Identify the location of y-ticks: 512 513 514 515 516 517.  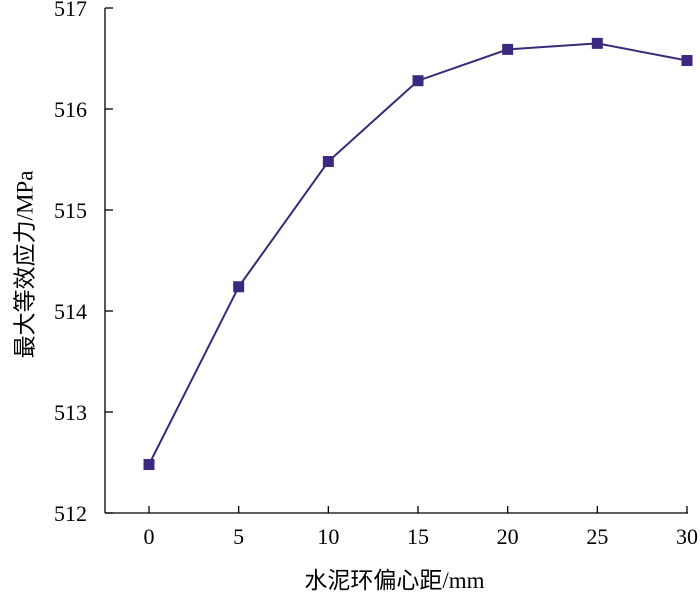
(83, 263).